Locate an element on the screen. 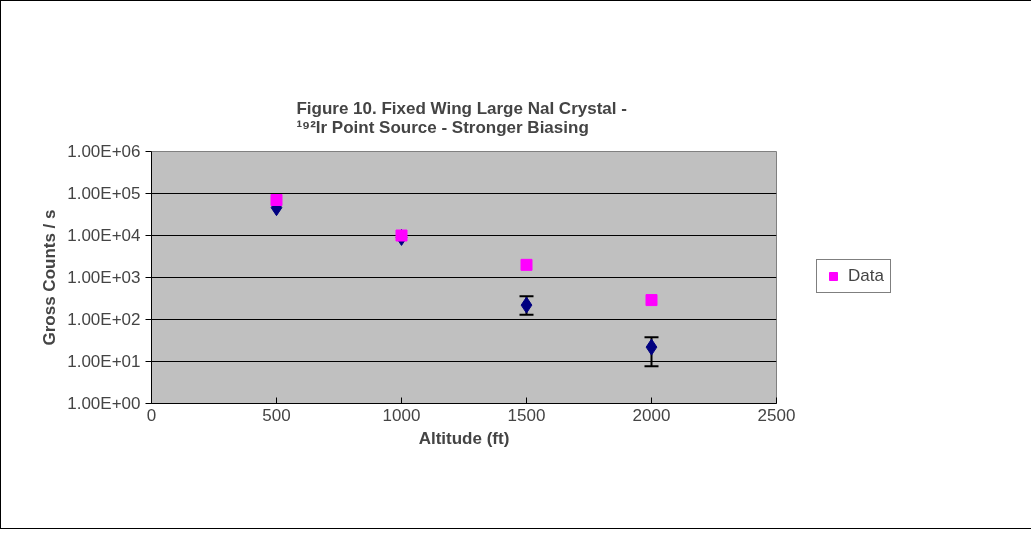  x-tick-label: 2500 is located at coordinates (776, 415).